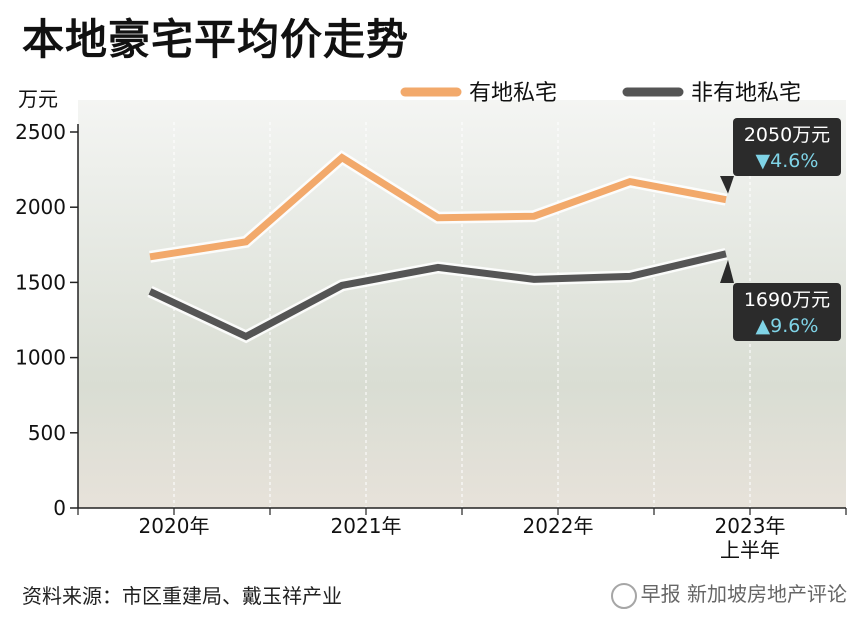 This screenshot has height=630, width=865. I want to click on callout-value: 1690万元, so click(787, 300).